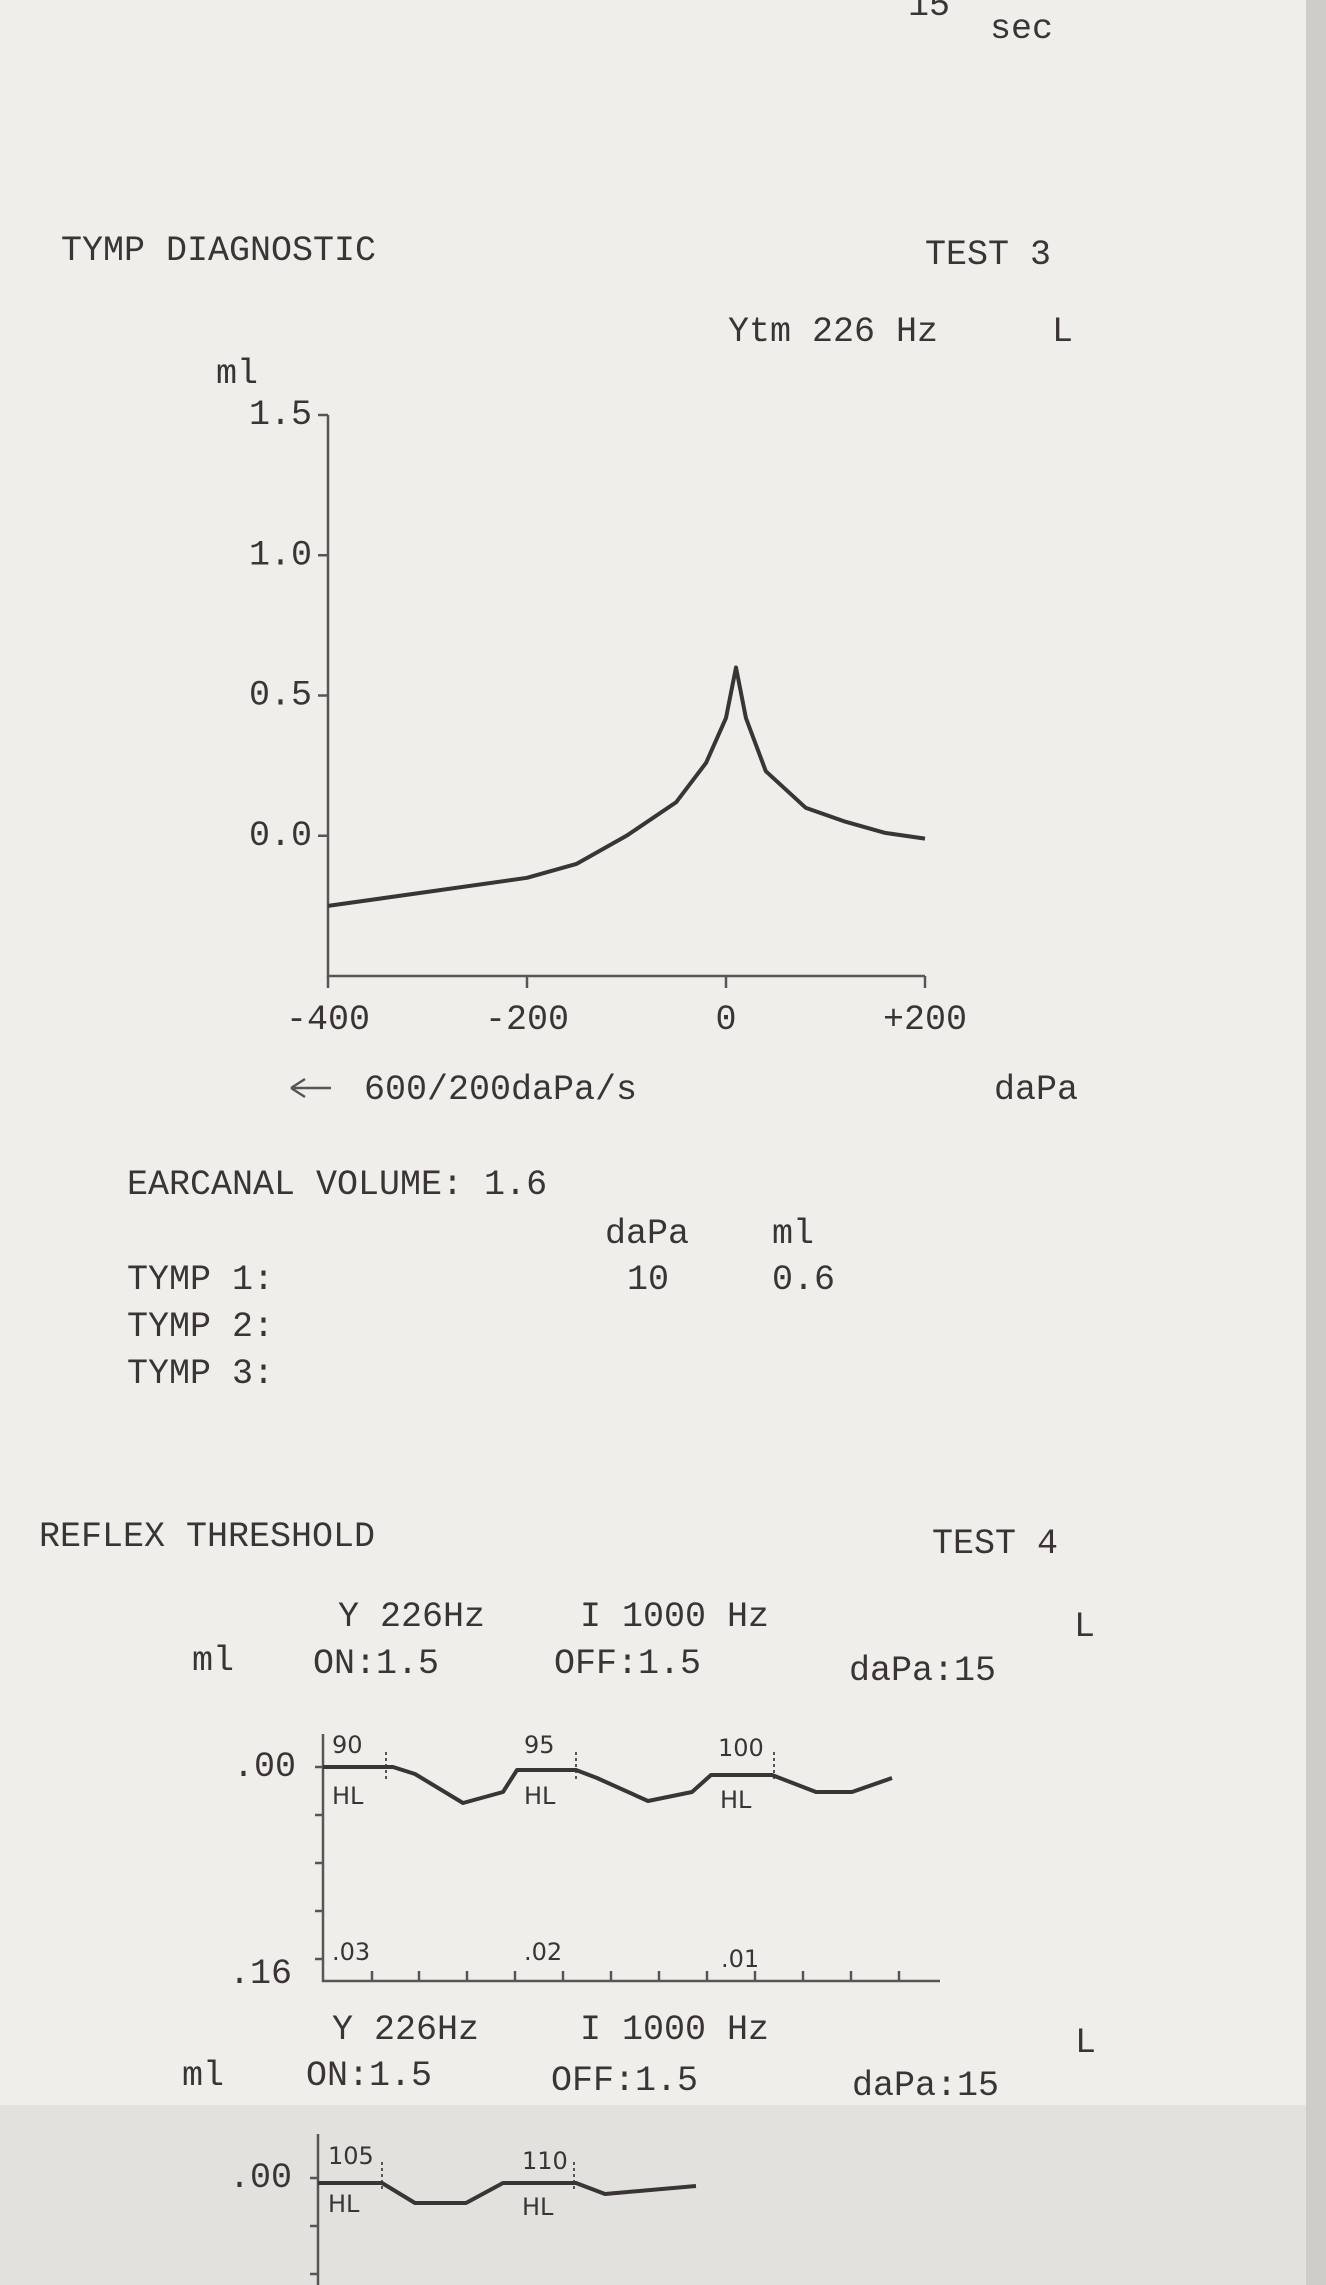 Image resolution: width=1326 pixels, height=2285 pixels. What do you see at coordinates (200, 1327) in the screenshot?
I see `row-label: TYMP 2:` at bounding box center [200, 1327].